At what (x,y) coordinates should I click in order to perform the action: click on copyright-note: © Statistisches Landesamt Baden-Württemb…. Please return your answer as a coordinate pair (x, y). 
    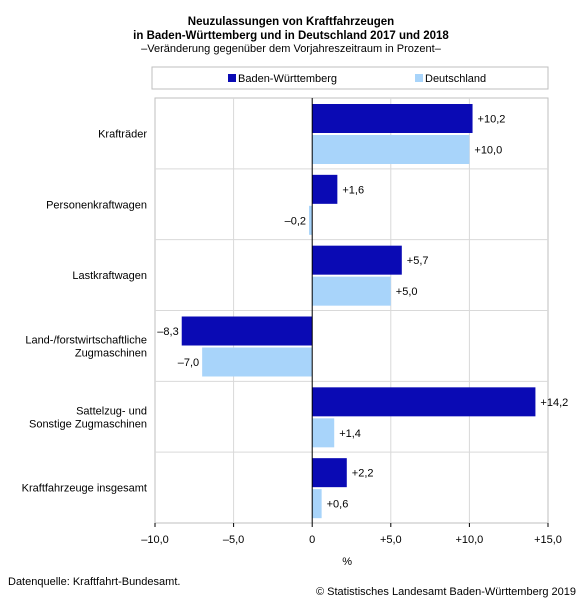
    Looking at the image, I should click on (445, 592).